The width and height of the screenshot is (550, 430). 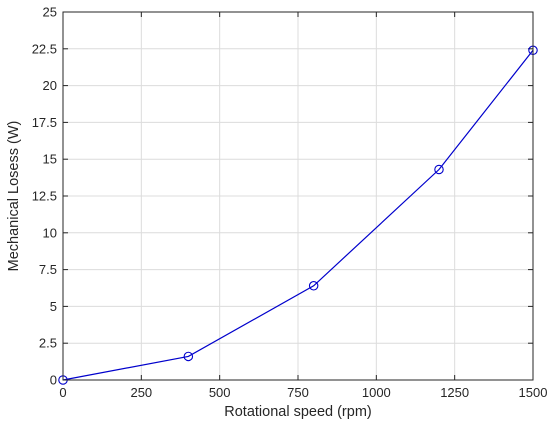 What do you see at coordinates (50, 159) in the screenshot?
I see `y-tick-label: 15` at bounding box center [50, 159].